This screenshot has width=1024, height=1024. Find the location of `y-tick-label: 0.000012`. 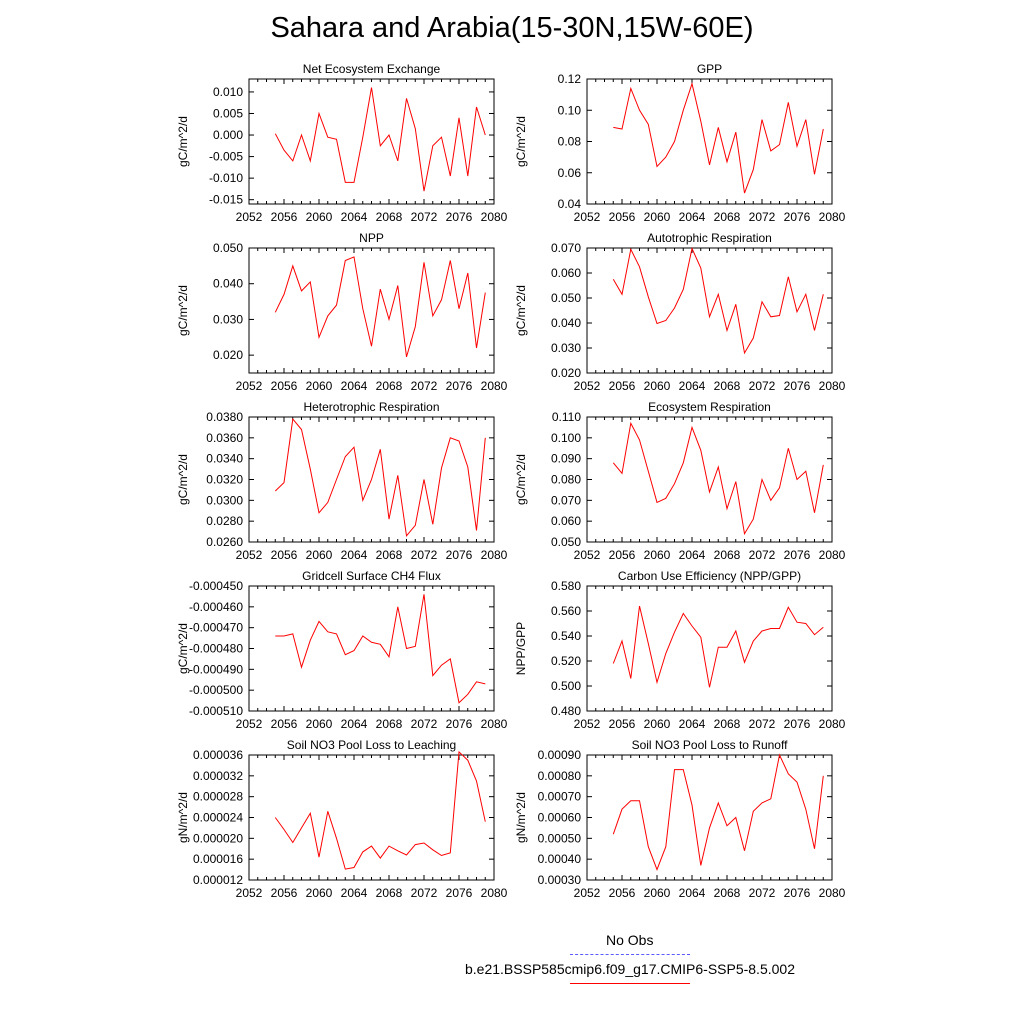

y-tick-label: 0.000012 is located at coordinates (218, 880).